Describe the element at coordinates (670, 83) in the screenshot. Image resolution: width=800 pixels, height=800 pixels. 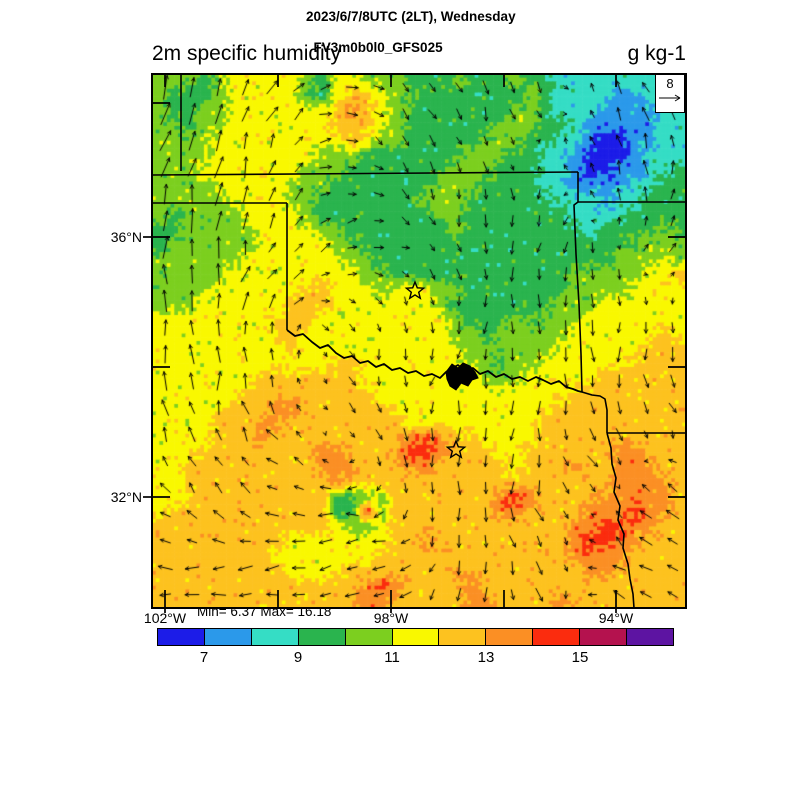
I see `wind-reference-value: 8` at that location.